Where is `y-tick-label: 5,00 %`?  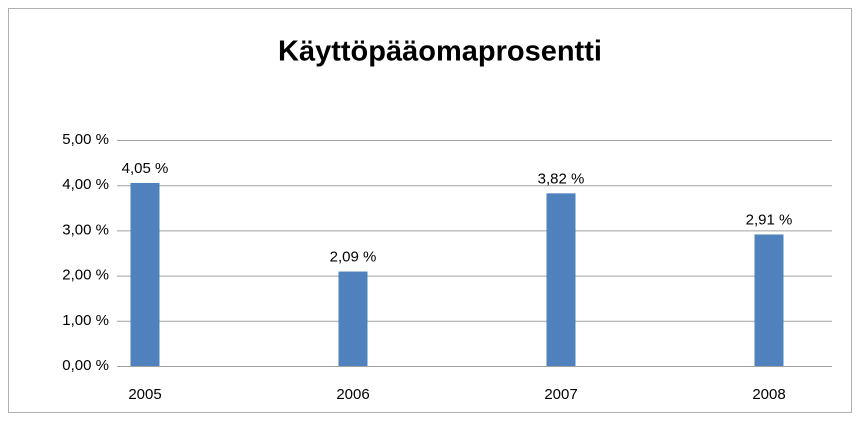
y-tick-label: 5,00 % is located at coordinates (85, 139).